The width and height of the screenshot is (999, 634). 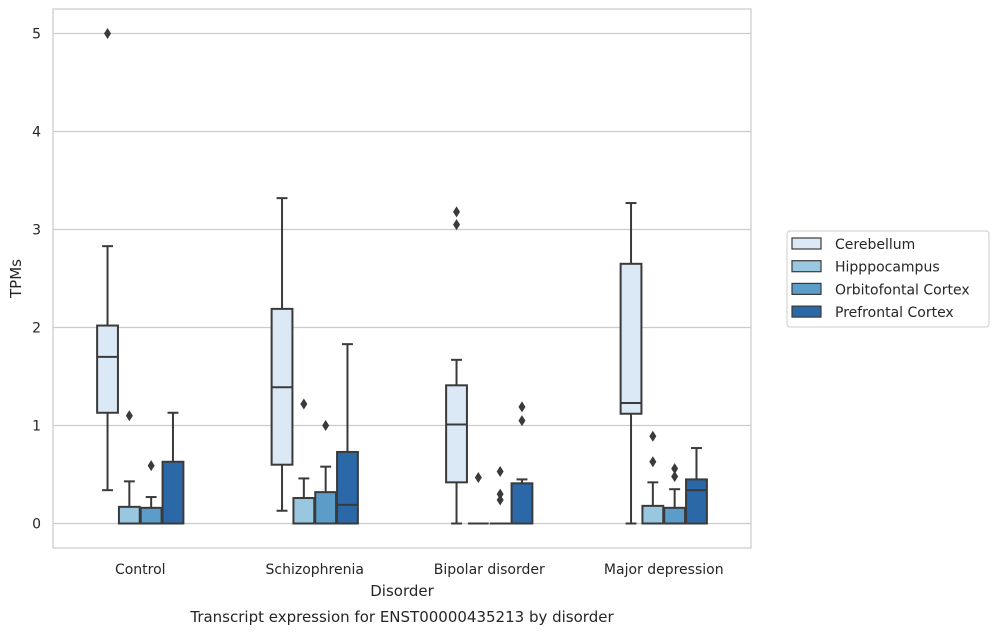 What do you see at coordinates (36, 35) in the screenshot?
I see `y-tick-label: 5` at bounding box center [36, 35].